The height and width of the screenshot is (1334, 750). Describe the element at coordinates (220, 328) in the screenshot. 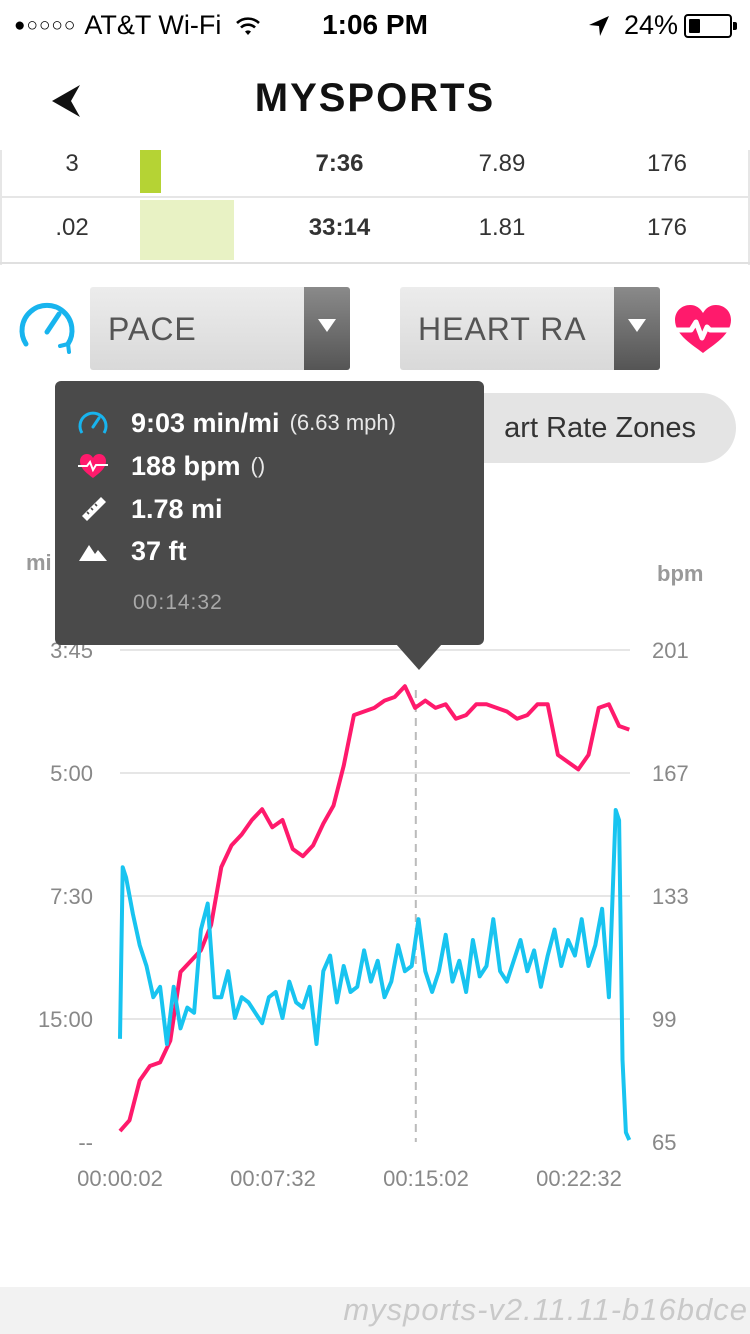

I see `left-metric-dropdown: PACE` at that location.